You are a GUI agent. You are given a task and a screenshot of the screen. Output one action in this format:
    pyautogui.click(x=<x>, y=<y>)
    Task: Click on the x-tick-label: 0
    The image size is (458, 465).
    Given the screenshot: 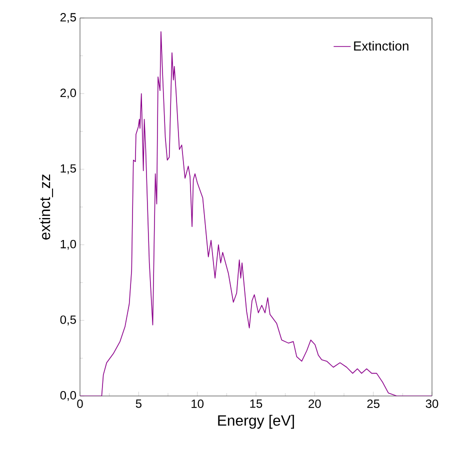 What is the action you would take?
    pyautogui.click(x=80, y=404)
    